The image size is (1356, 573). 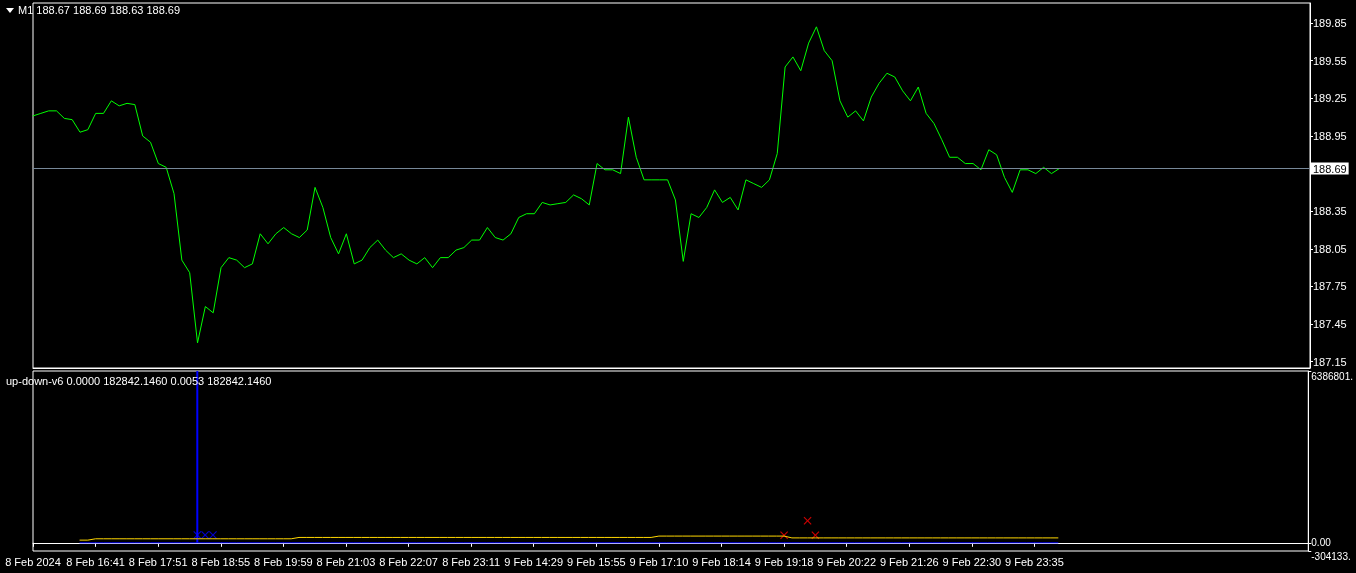 What do you see at coordinates (1330, 248) in the screenshot?
I see `y-tick-label: 188.05` at bounding box center [1330, 248].